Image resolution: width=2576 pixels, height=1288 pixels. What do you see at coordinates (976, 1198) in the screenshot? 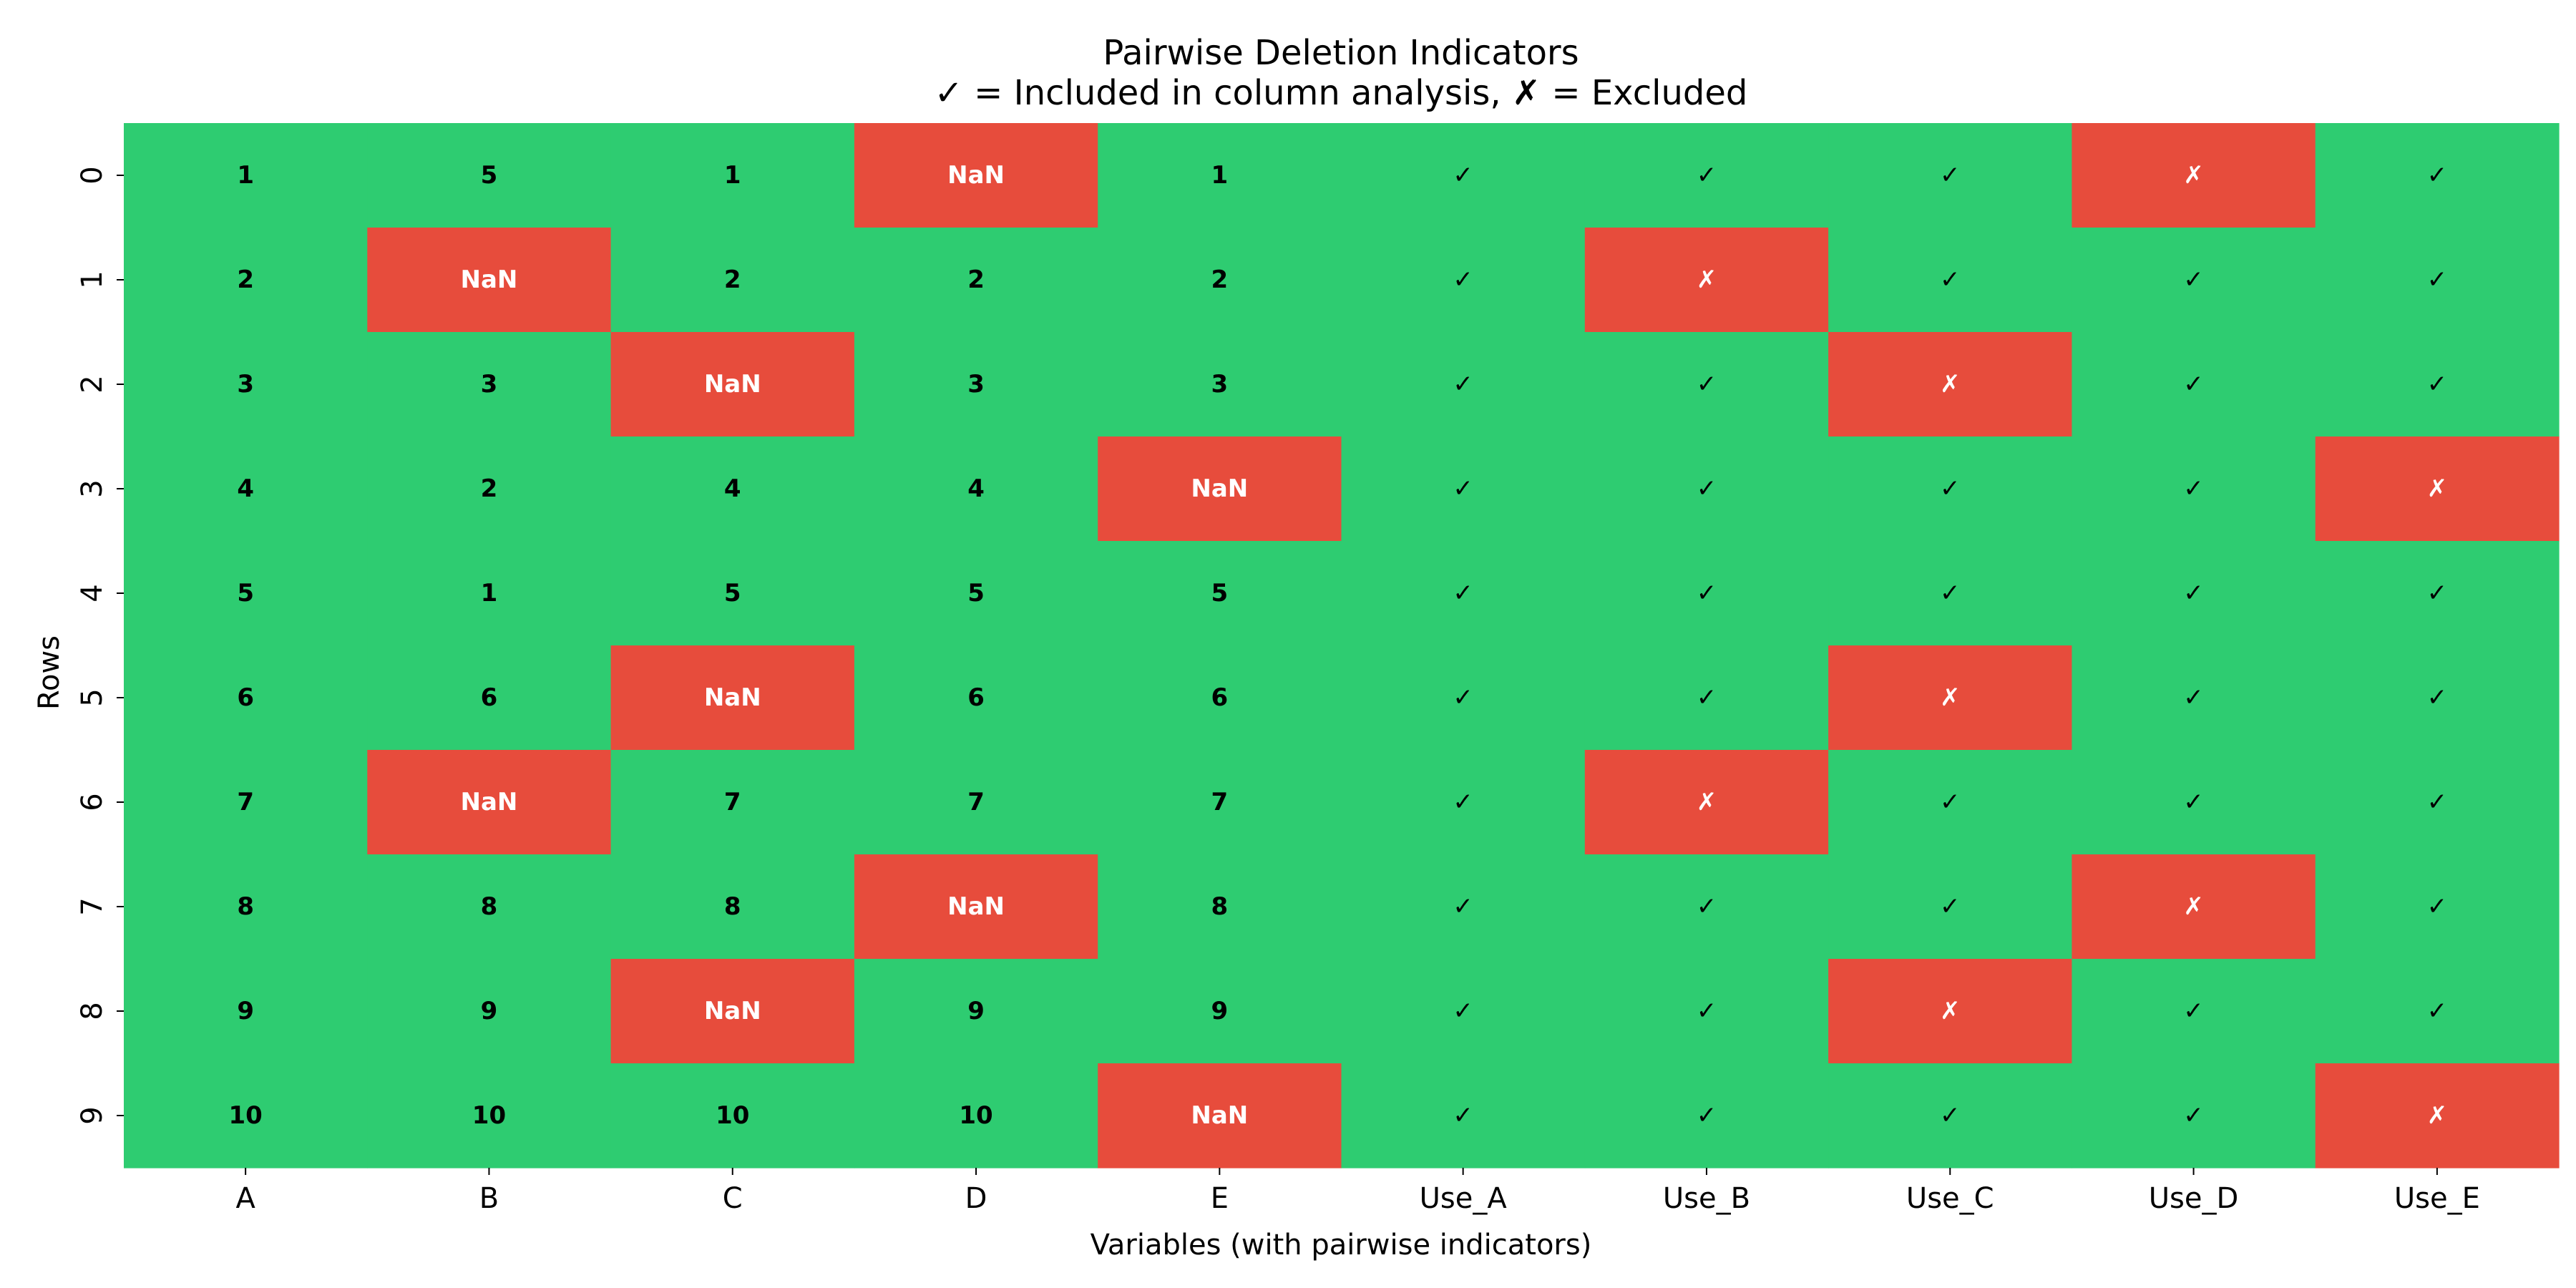
I see `x-tick-label: D` at bounding box center [976, 1198].